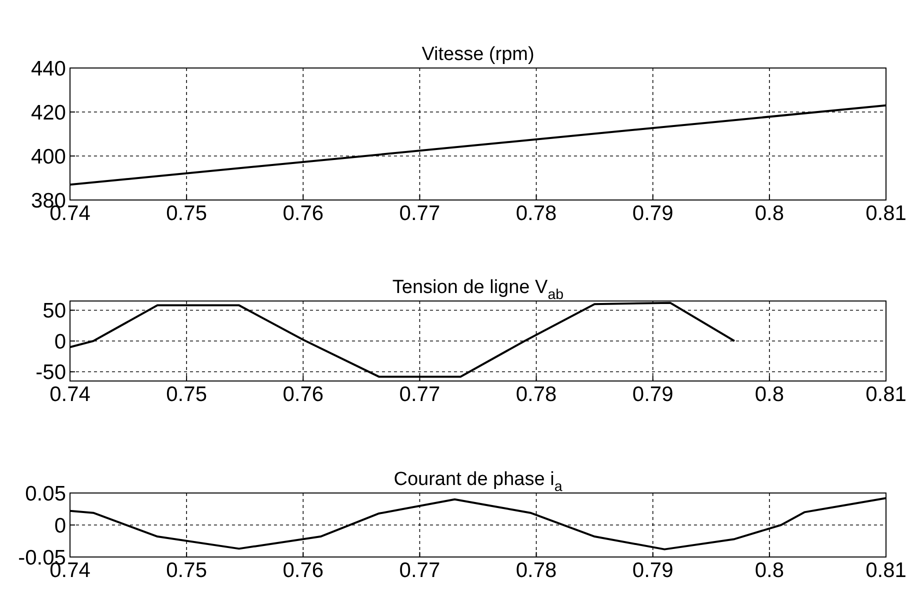 This screenshot has width=921, height=612. What do you see at coordinates (48, 112) in the screenshot?
I see `y-tick-label: 420` at bounding box center [48, 112].